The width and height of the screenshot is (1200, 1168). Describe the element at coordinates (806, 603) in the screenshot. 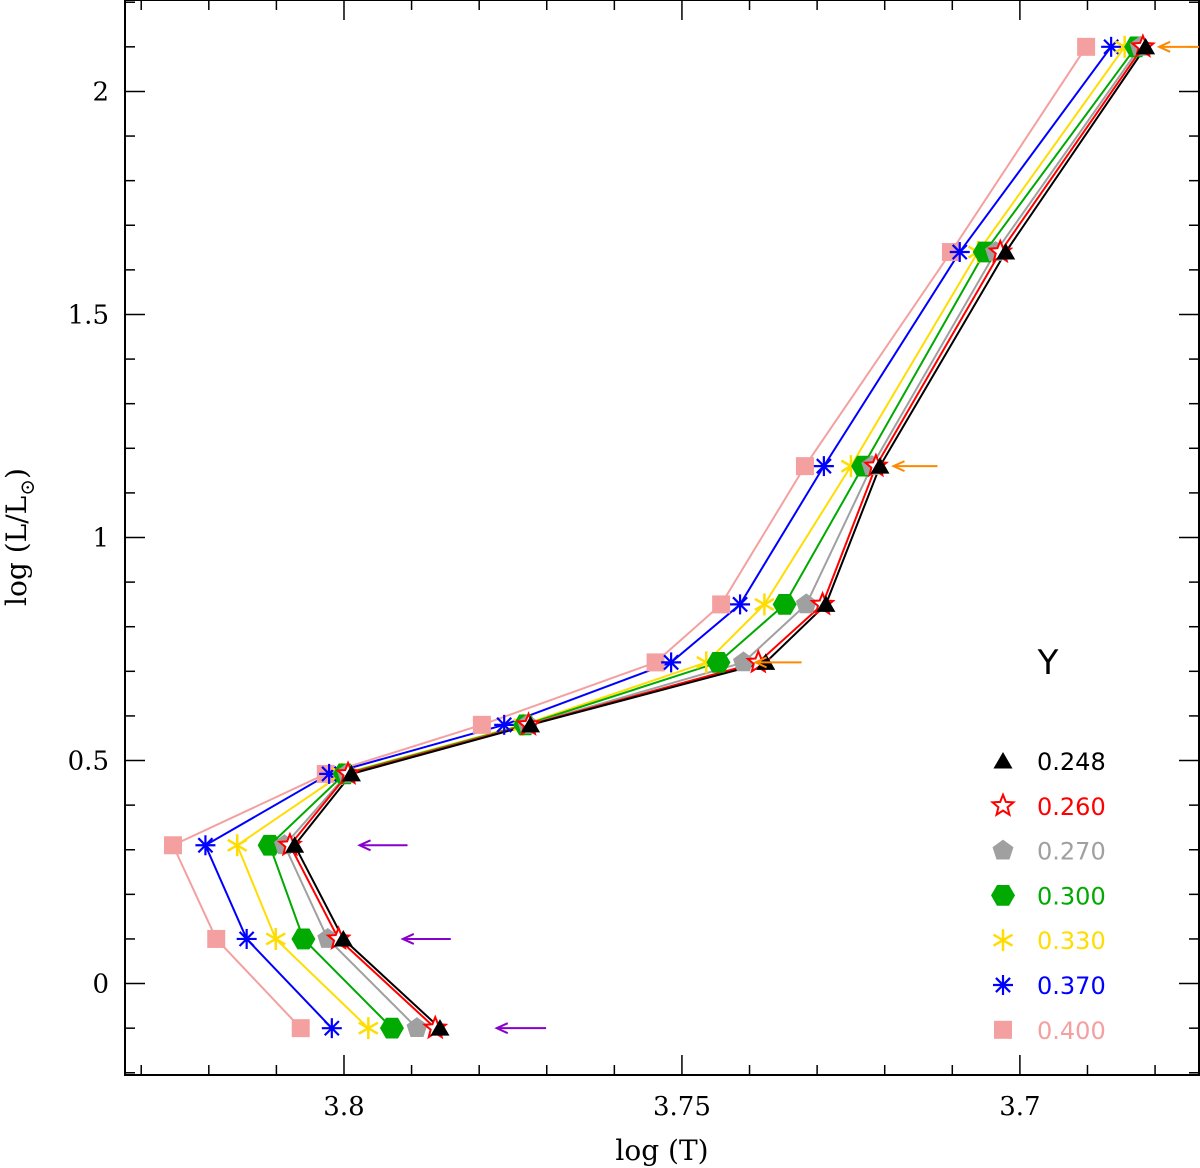

I see `data-point-0.270` at that location.